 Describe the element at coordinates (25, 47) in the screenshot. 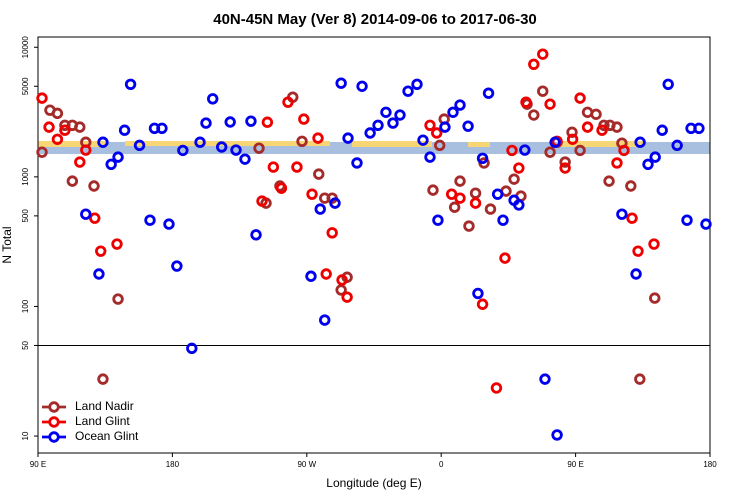

I see `y-tick-label: 10000` at that location.